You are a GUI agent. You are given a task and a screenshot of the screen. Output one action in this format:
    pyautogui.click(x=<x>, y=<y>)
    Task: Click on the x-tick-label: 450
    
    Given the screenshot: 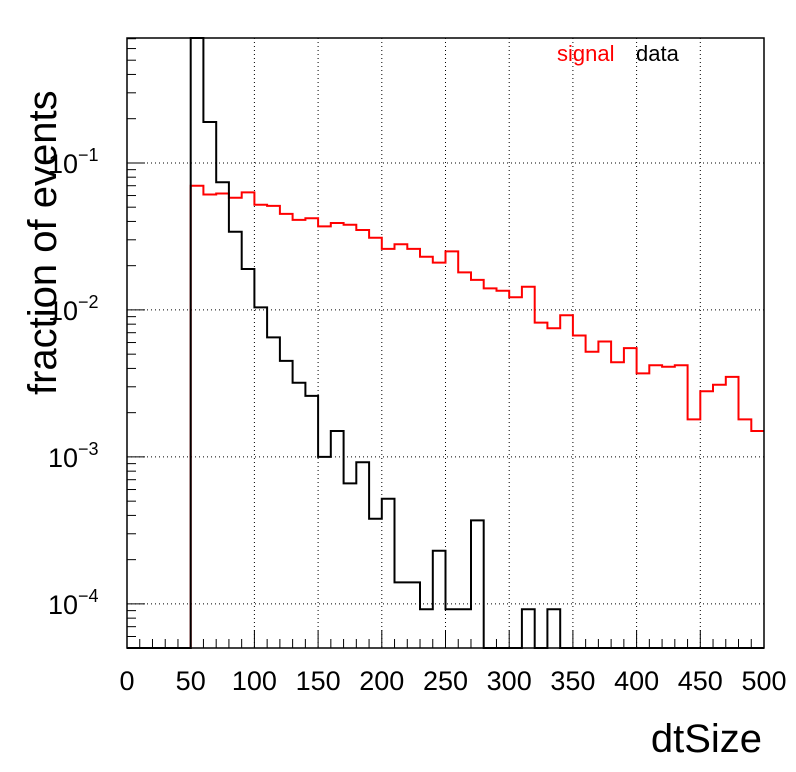 What is the action you would take?
    pyautogui.click(x=700, y=681)
    